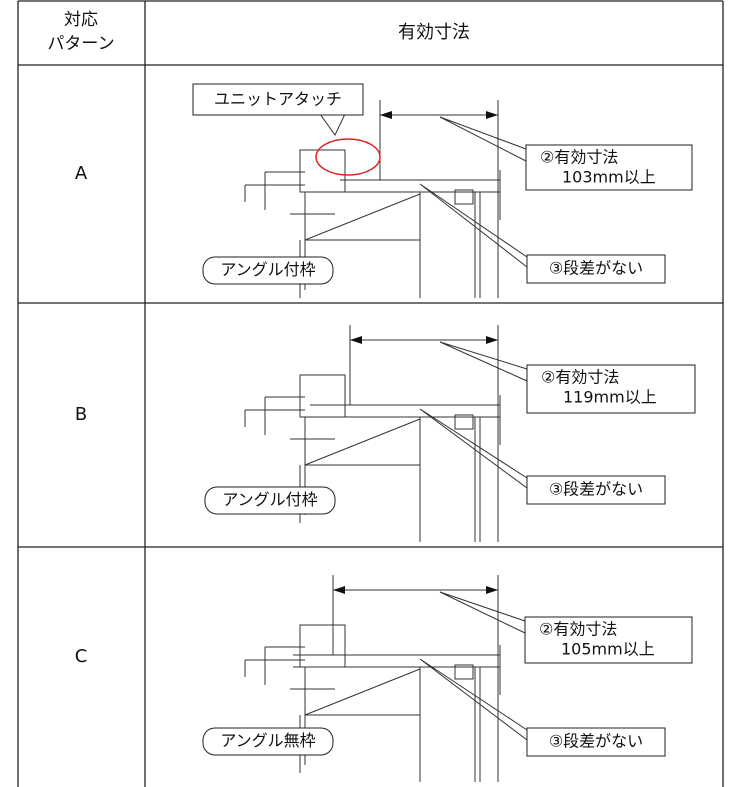 The height and width of the screenshot is (787, 741). Describe the element at coordinates (81, 20) in the screenshot. I see `header-pattern: 対応` at that location.